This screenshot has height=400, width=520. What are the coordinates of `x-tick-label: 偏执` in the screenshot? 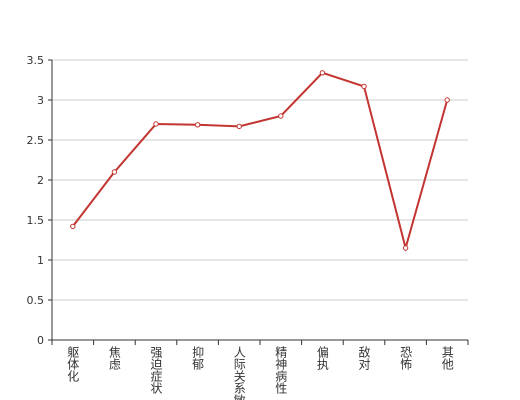 It's located at (322, 358).